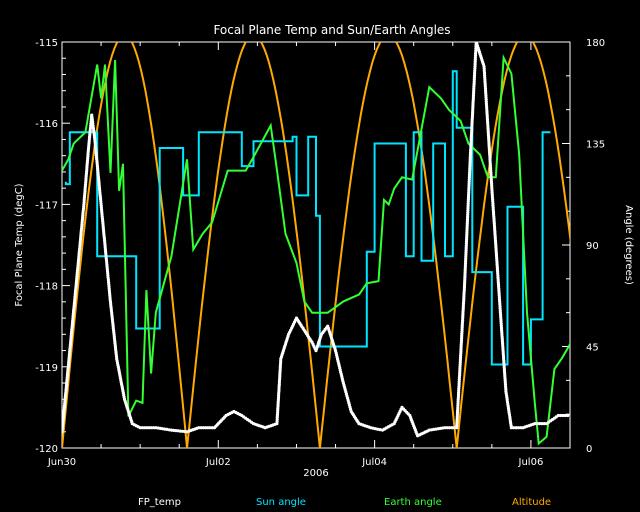 The width and height of the screenshot is (640, 512). Describe the element at coordinates (531, 502) in the screenshot. I see `legend-altitude: Altitude` at that location.